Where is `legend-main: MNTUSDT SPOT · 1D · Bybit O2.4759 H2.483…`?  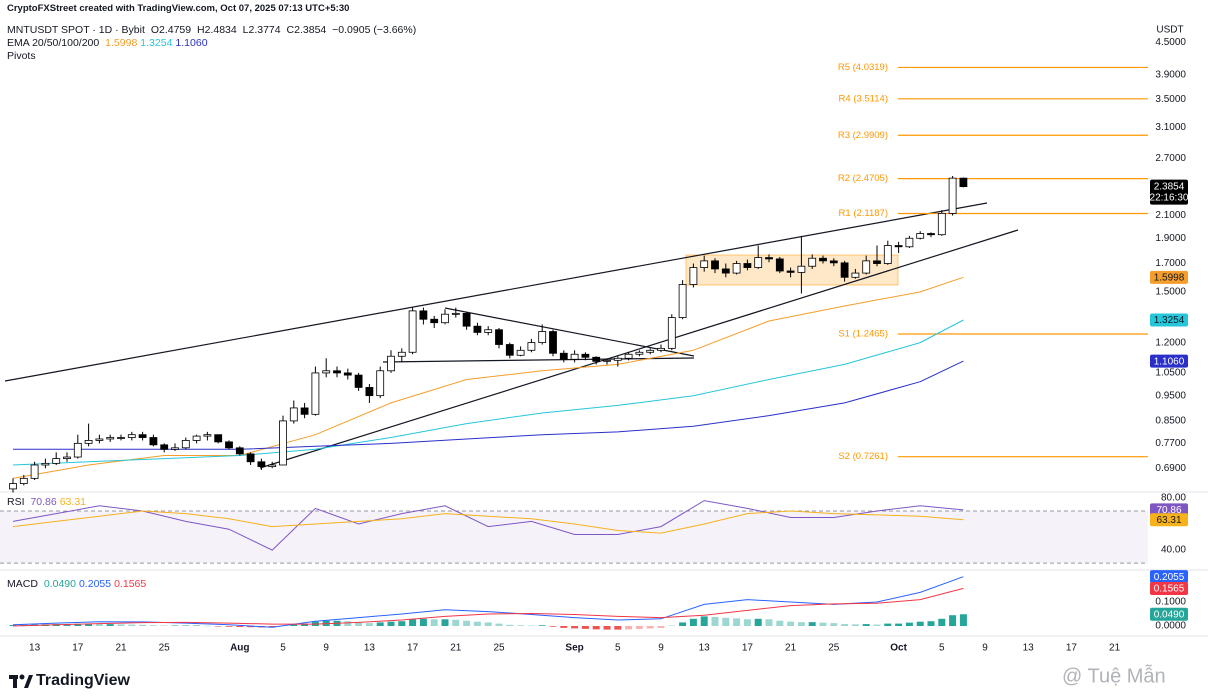
legend-main: MNTUSDT SPOT · 1D · Bybit O2.4759 H2.483… is located at coordinates (213, 30).